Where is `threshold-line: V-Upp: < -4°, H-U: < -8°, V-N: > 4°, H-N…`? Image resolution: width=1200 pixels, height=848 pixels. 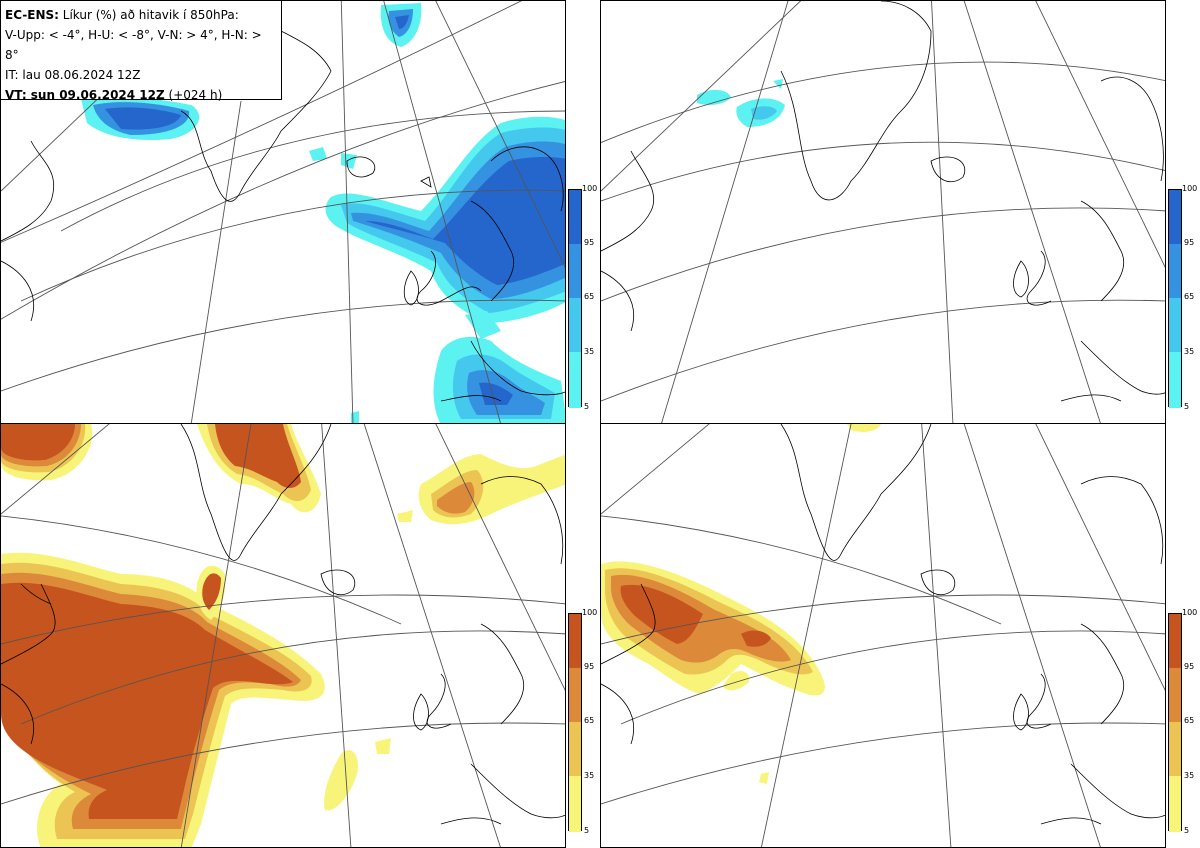
threshold-line: V-Upp: < -4°, H-U: < -8°, V-N: > 4°, H-N… is located at coordinates (133, 45).